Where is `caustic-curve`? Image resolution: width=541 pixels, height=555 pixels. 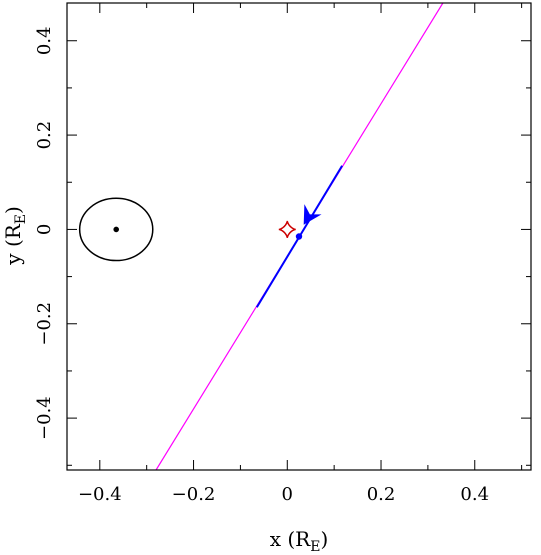 caustic-curve is located at coordinates (287, 229).